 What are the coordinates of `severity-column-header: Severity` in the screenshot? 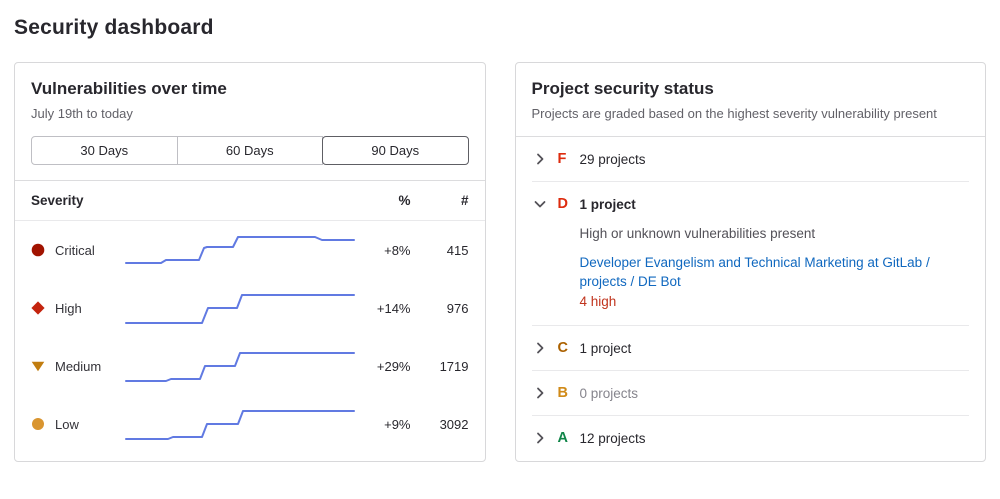 It's located at (57, 200).